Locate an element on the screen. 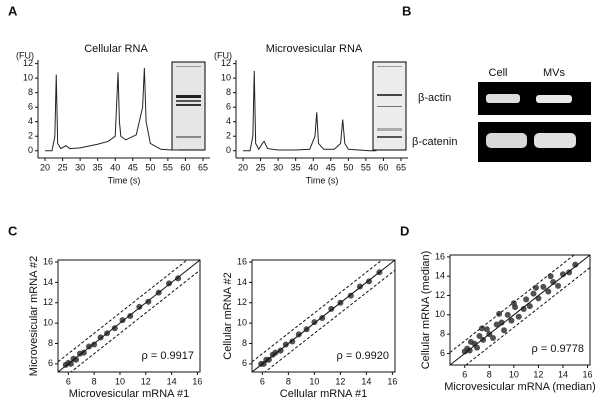 The width and height of the screenshot is (600, 404). panel-label: B is located at coordinates (406, 10).